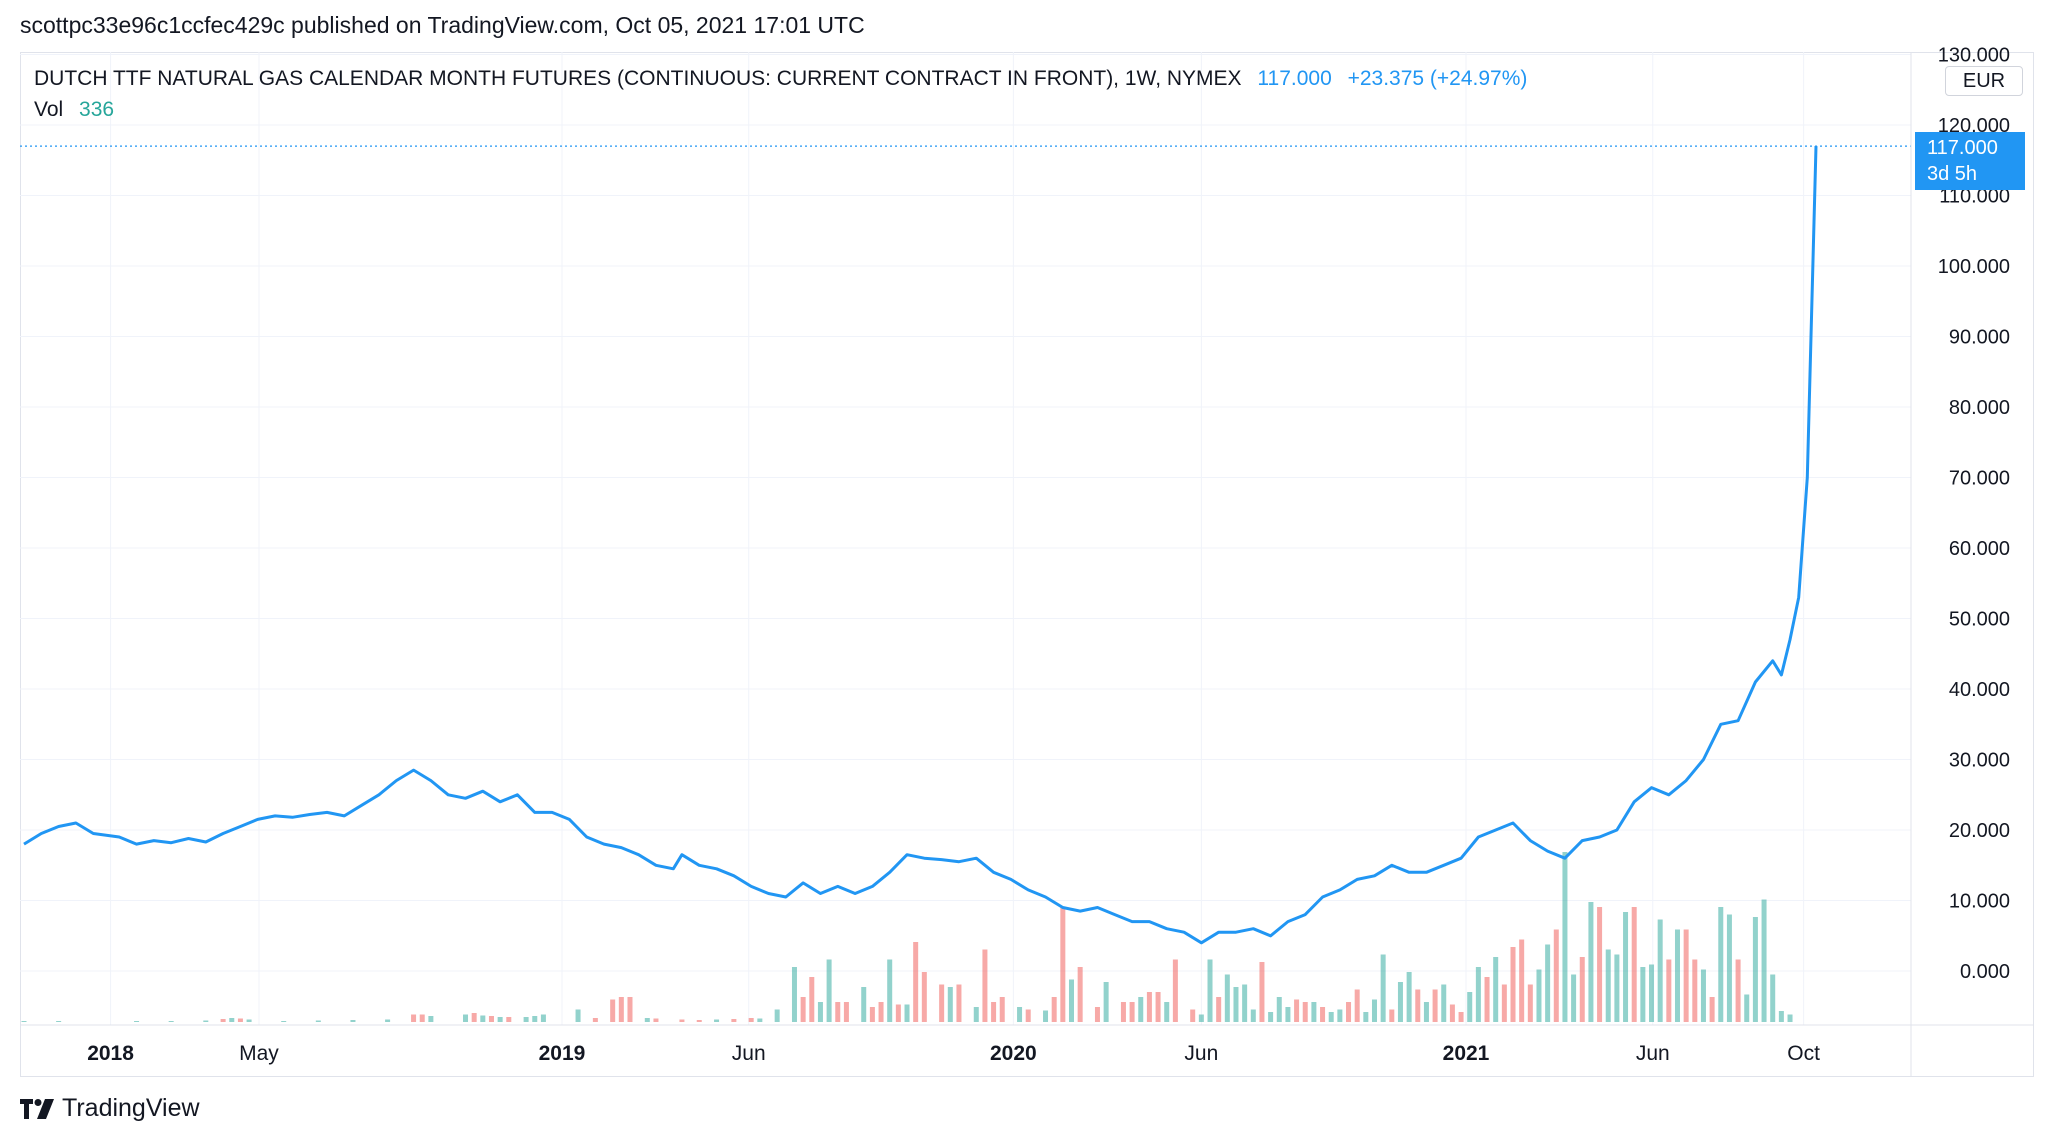 Image resolution: width=2048 pixels, height=1143 pixels. I want to click on change-value: +23.375 (+24.97%), so click(1437, 78).